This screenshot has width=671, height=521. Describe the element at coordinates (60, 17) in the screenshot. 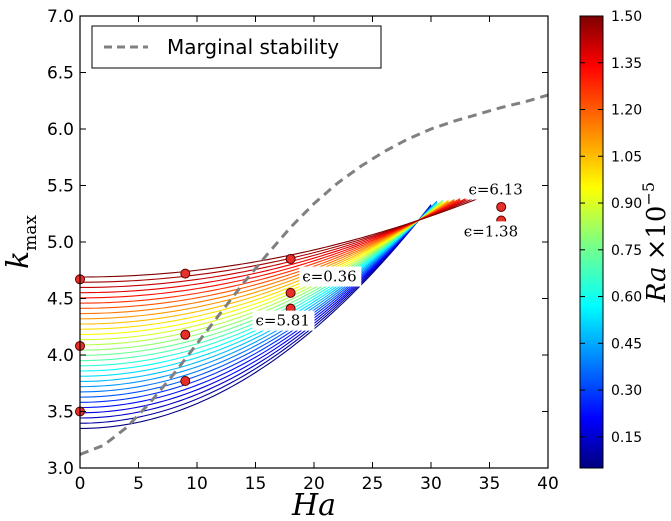

I see `y-tick-label: 7.0` at that location.